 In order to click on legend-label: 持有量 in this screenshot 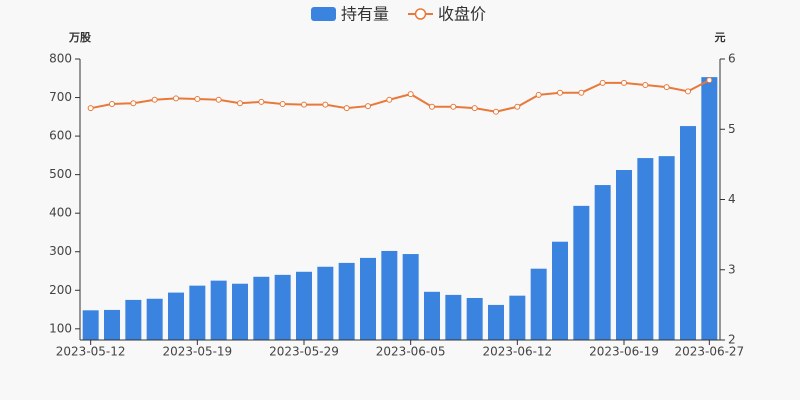, I will do `click(365, 14)`.